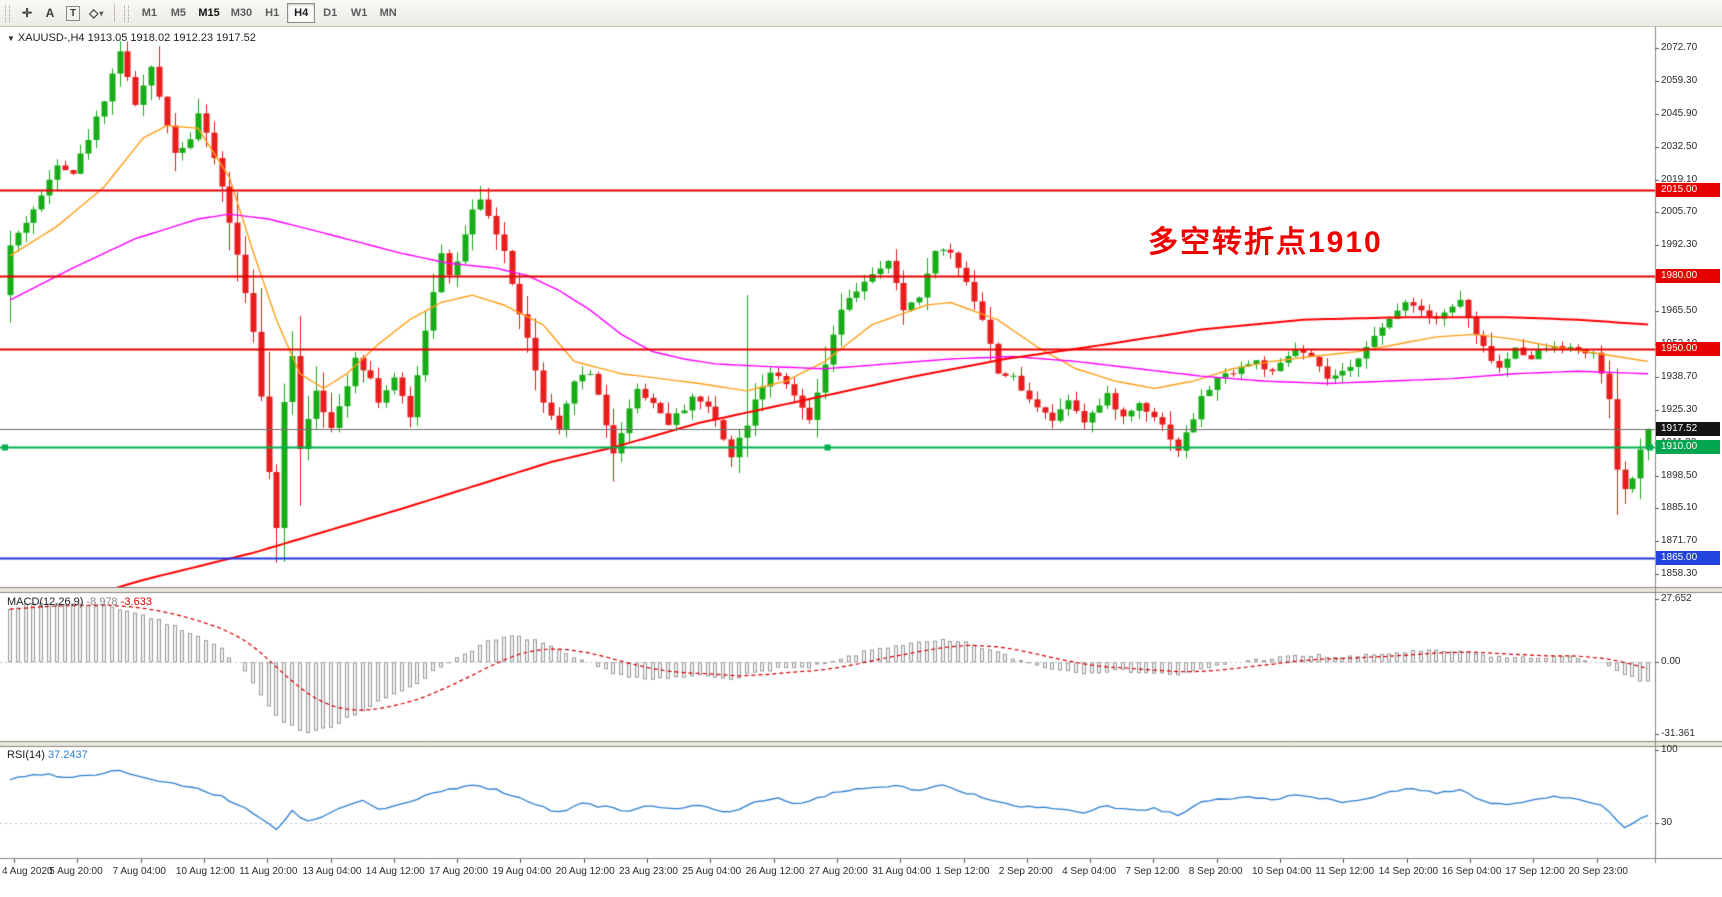 The image size is (1722, 897). Describe the element at coordinates (1598, 871) in the screenshot. I see `time-axis-label: 20 Sep 23:00` at that location.